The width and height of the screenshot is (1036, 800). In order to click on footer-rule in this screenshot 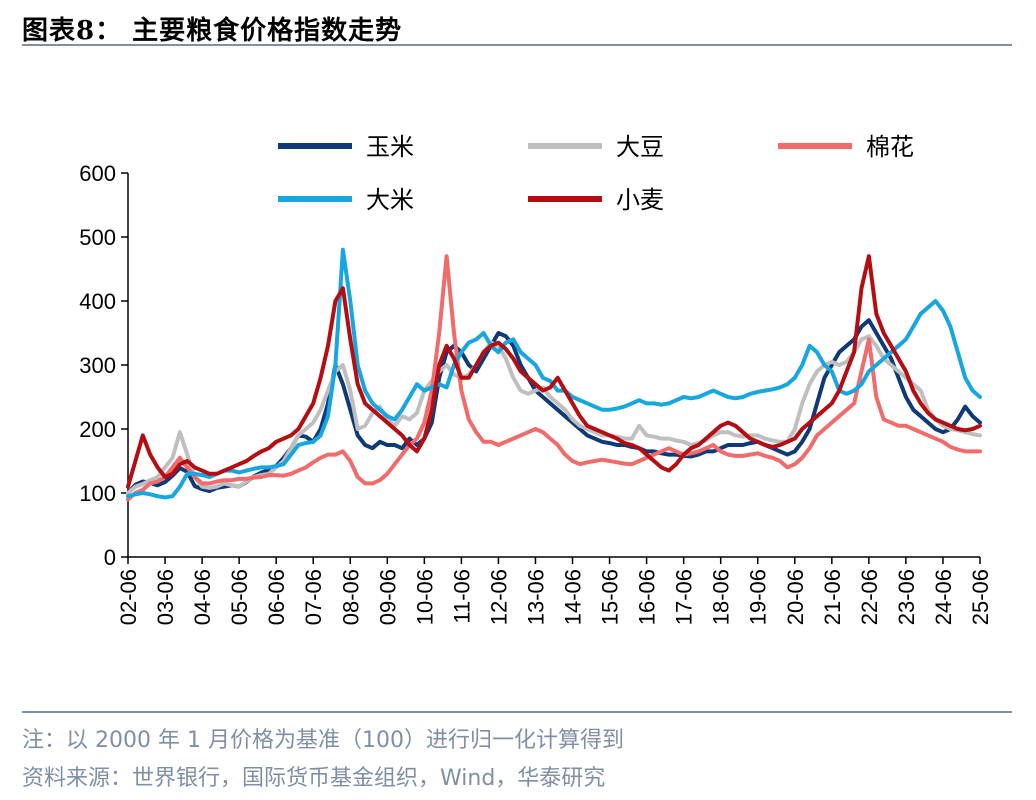, I will do `click(517, 712)`.